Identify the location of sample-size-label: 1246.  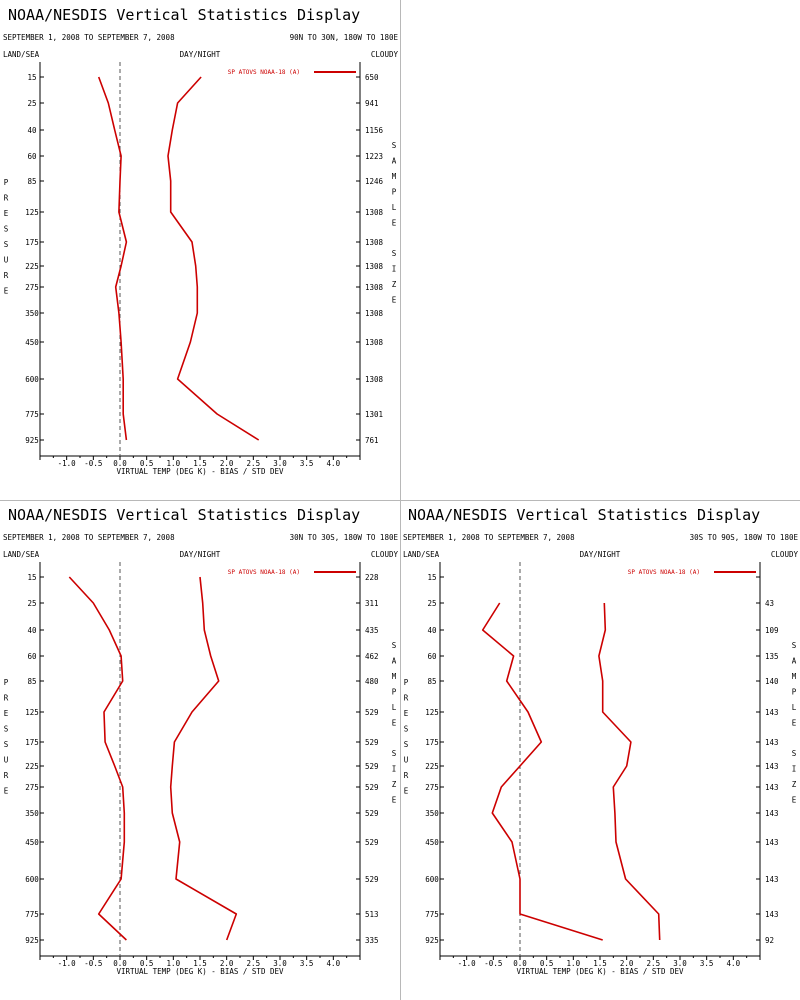
(374, 181).